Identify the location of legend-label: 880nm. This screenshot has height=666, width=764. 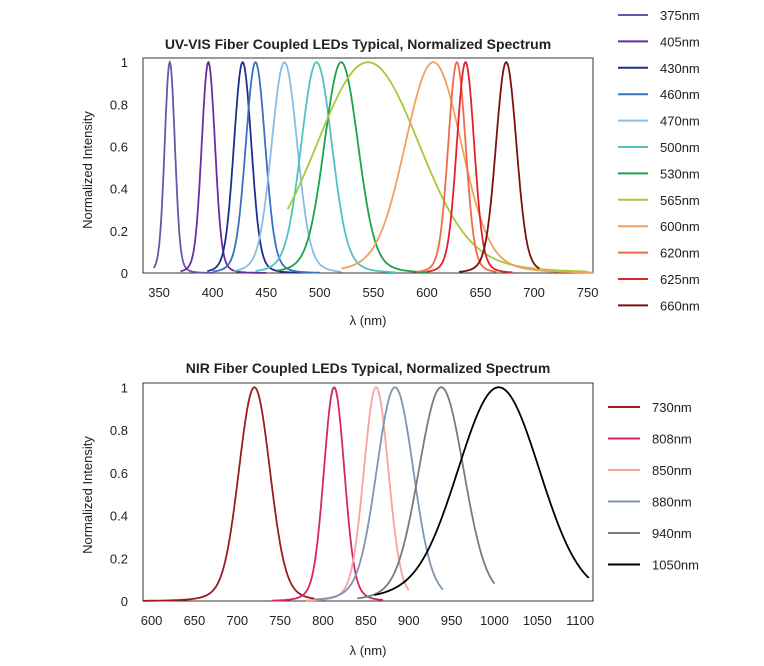
(672, 502).